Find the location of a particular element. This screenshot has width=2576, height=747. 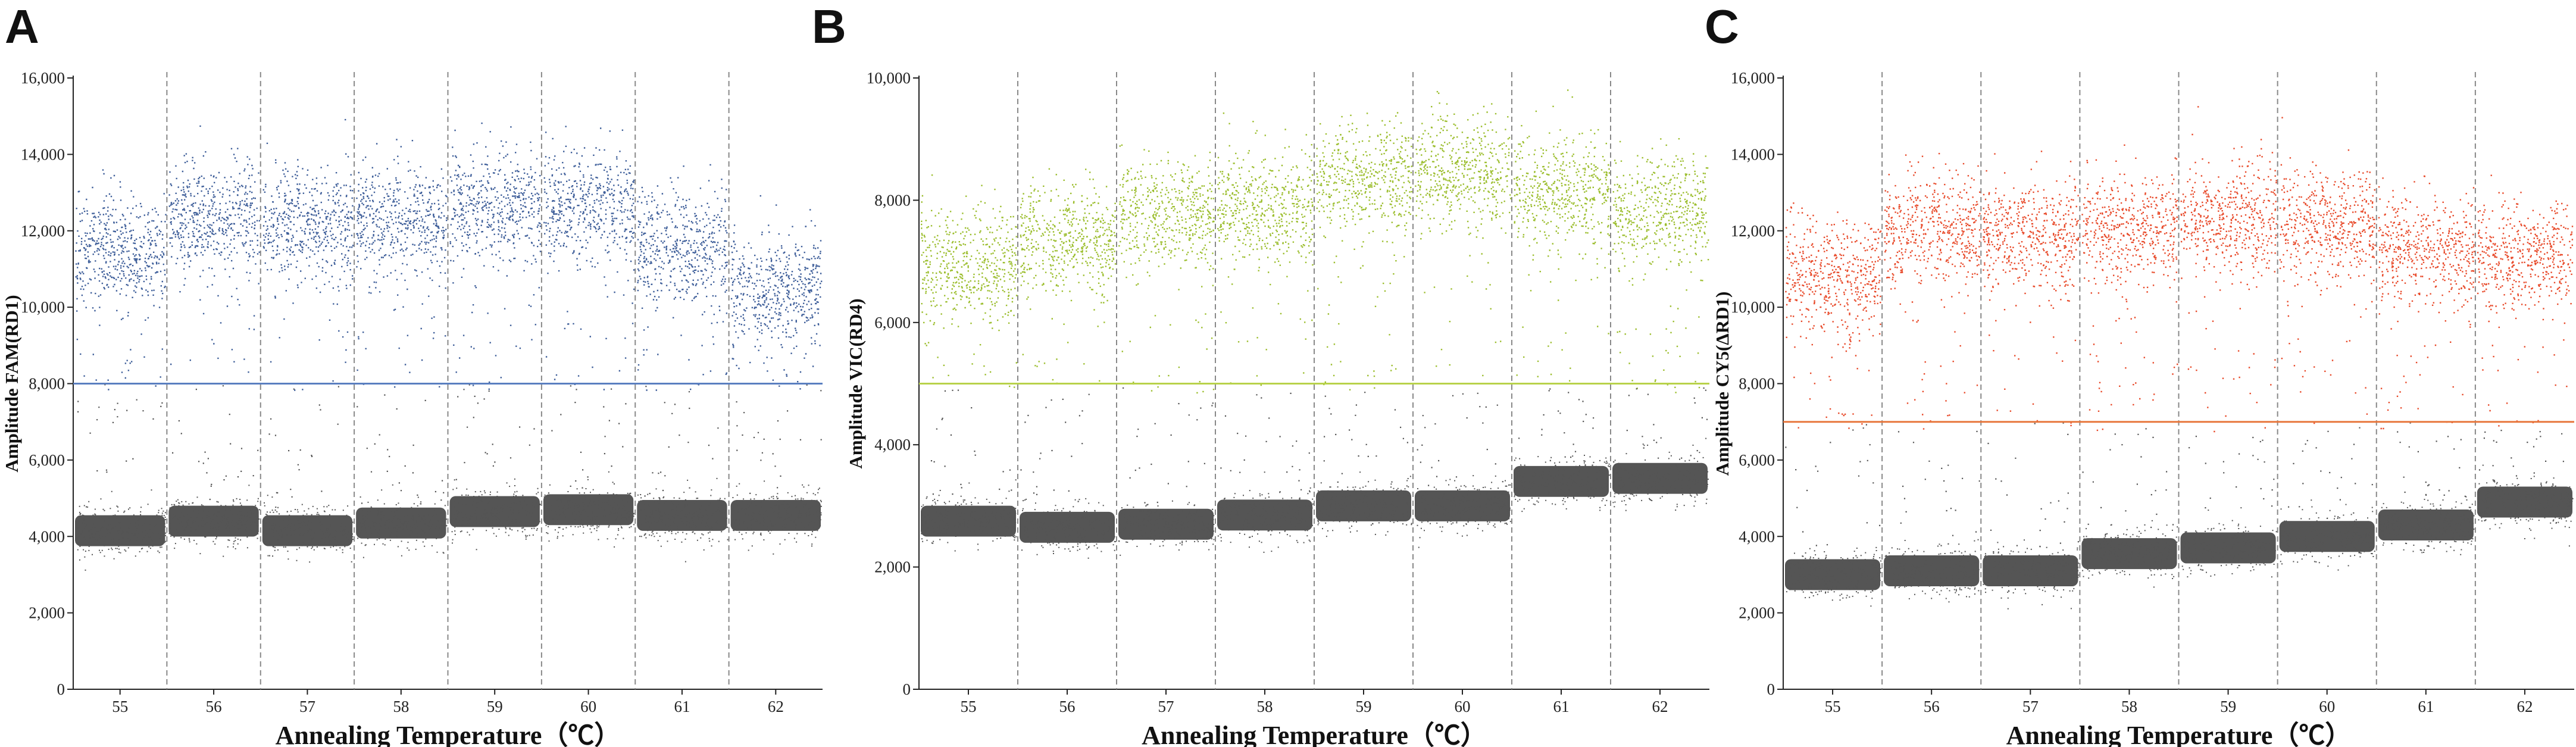

y-tick-label: 4,000 is located at coordinates (892, 445).